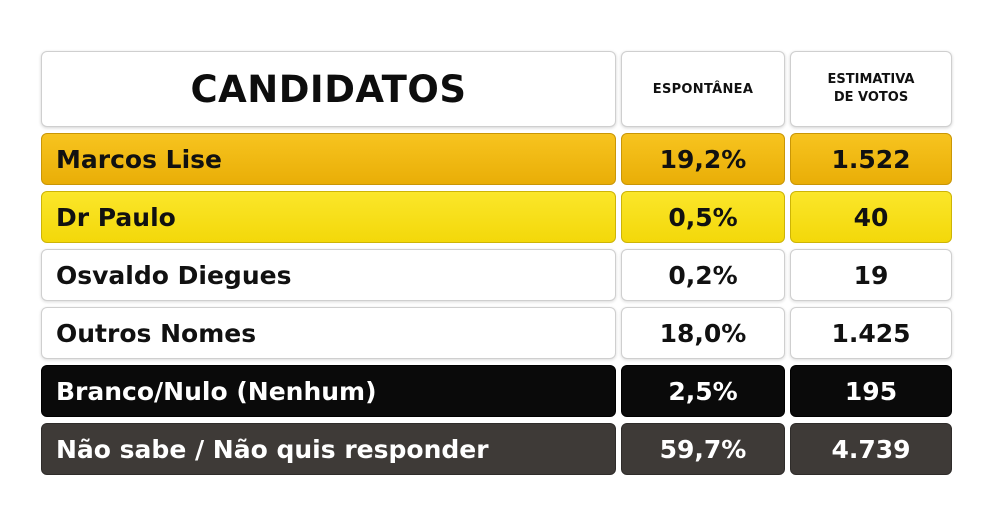  Describe the element at coordinates (871, 217) in the screenshot. I see `votos-value: 40` at that location.